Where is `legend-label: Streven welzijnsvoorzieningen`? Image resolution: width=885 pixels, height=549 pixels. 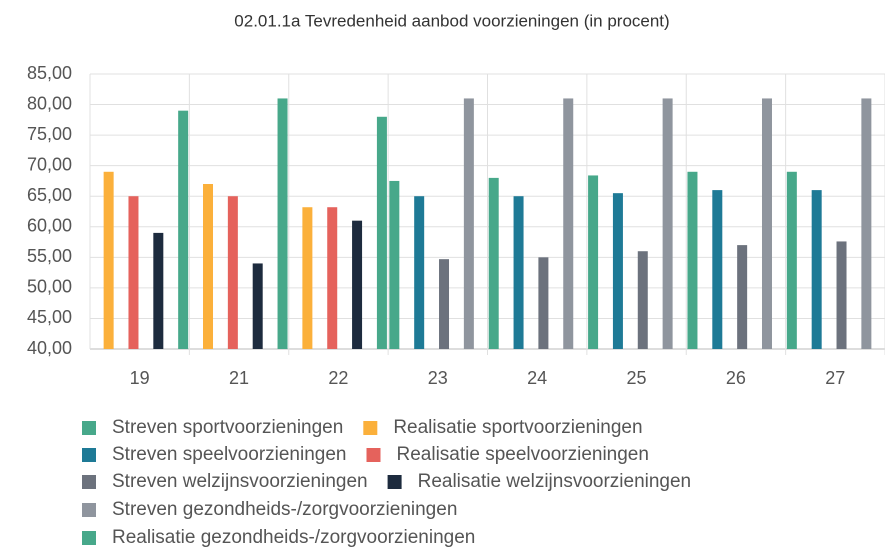
legend-label: Streven welzijnsvoorzieningen is located at coordinates (240, 481).